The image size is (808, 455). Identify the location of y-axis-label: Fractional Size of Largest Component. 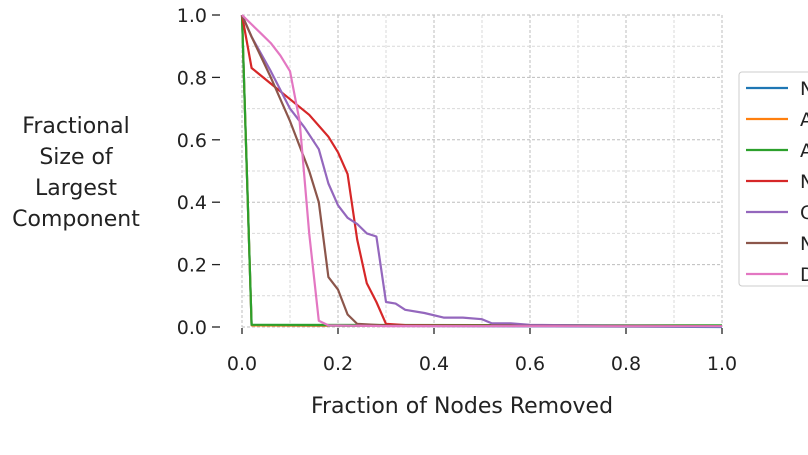
(76, 173).